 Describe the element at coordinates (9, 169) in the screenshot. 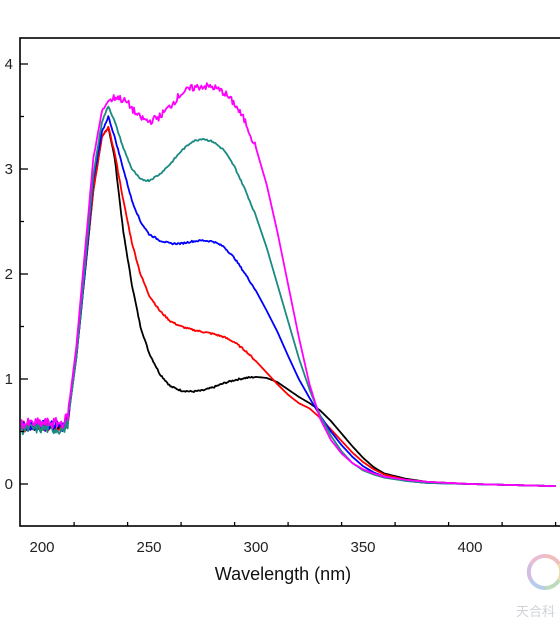

I see `y-tick-label: 3` at that location.